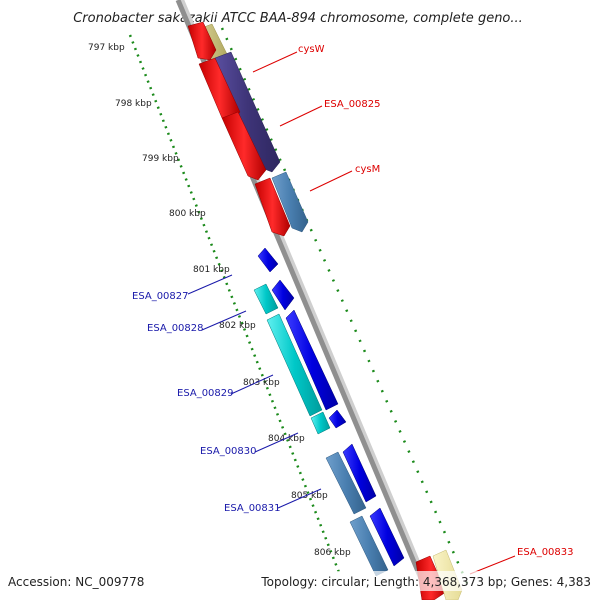  I want to click on tick-label: 797 kbp, so click(106, 48).